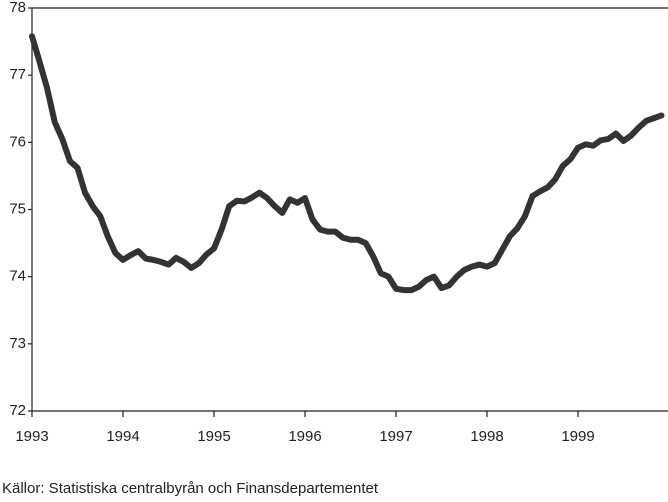 This screenshot has width=668, height=502. I want to click on y-tick-label: 75, so click(17, 208).